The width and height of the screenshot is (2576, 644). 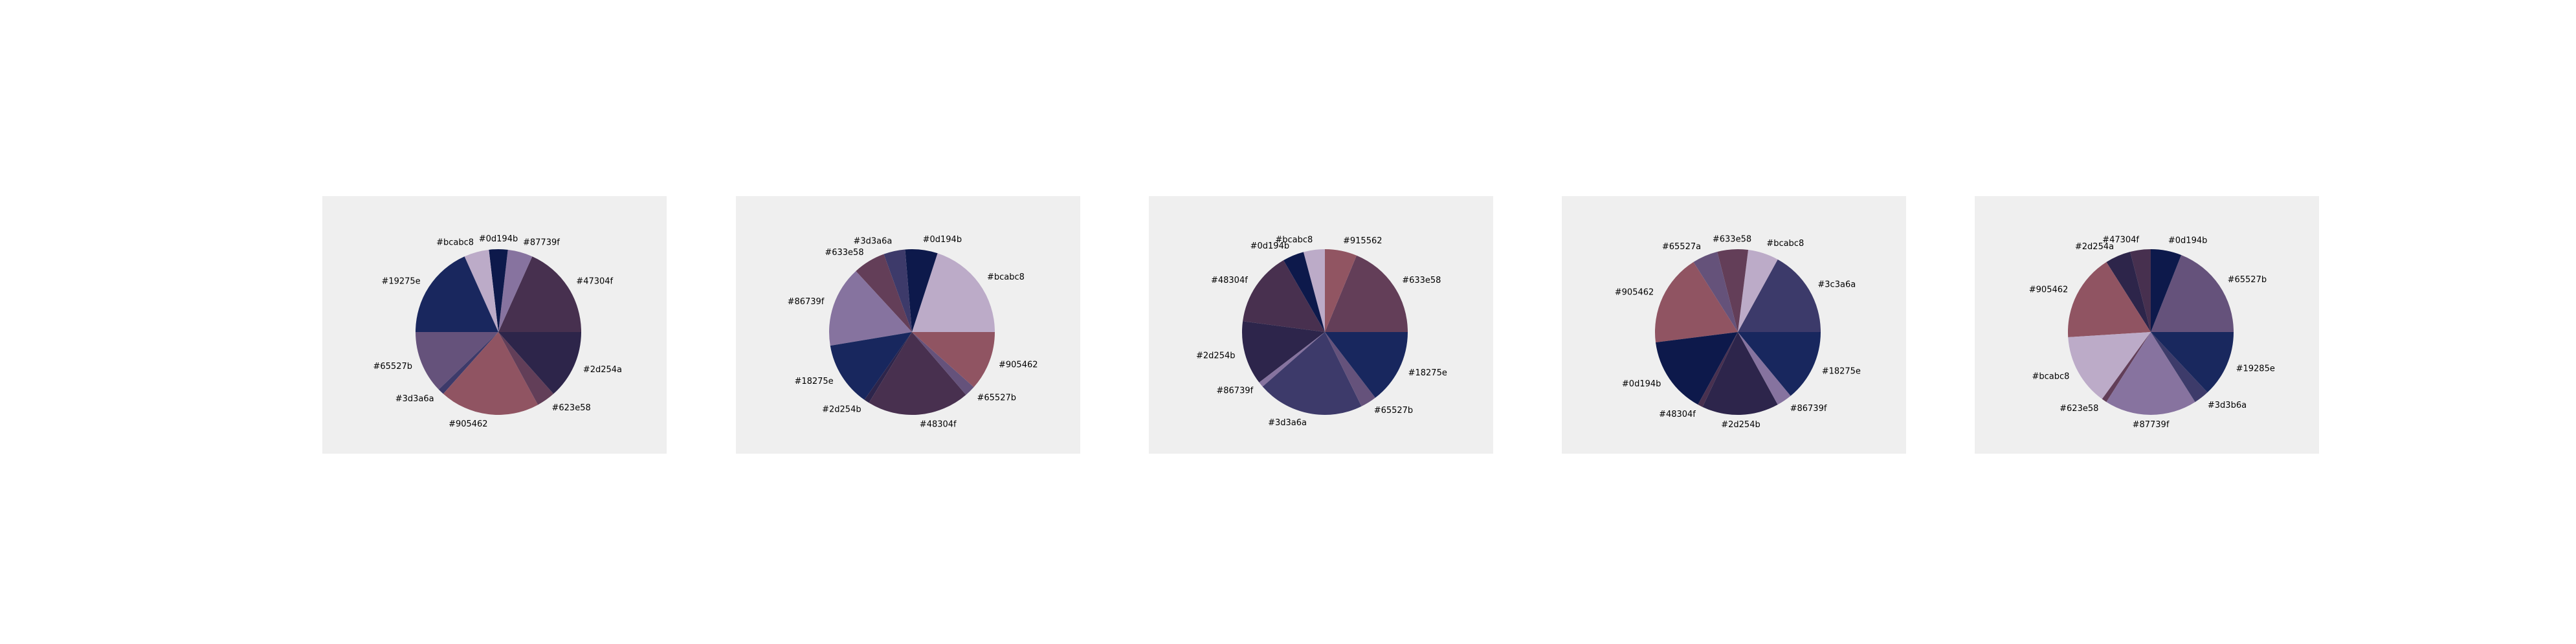 What do you see at coordinates (1785, 244) in the screenshot?
I see `pie-4-label-2: #bcabc8` at bounding box center [1785, 244].